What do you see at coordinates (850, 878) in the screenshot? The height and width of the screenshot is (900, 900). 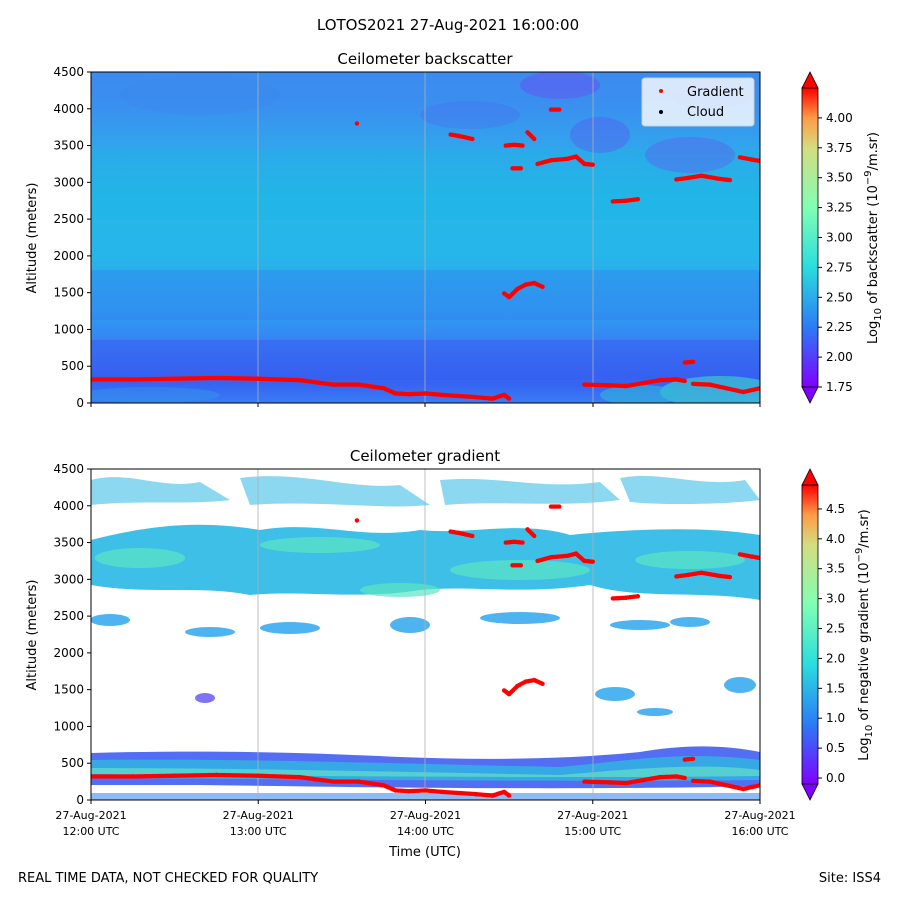 I see `site-label: Site: ISS4` at bounding box center [850, 878].